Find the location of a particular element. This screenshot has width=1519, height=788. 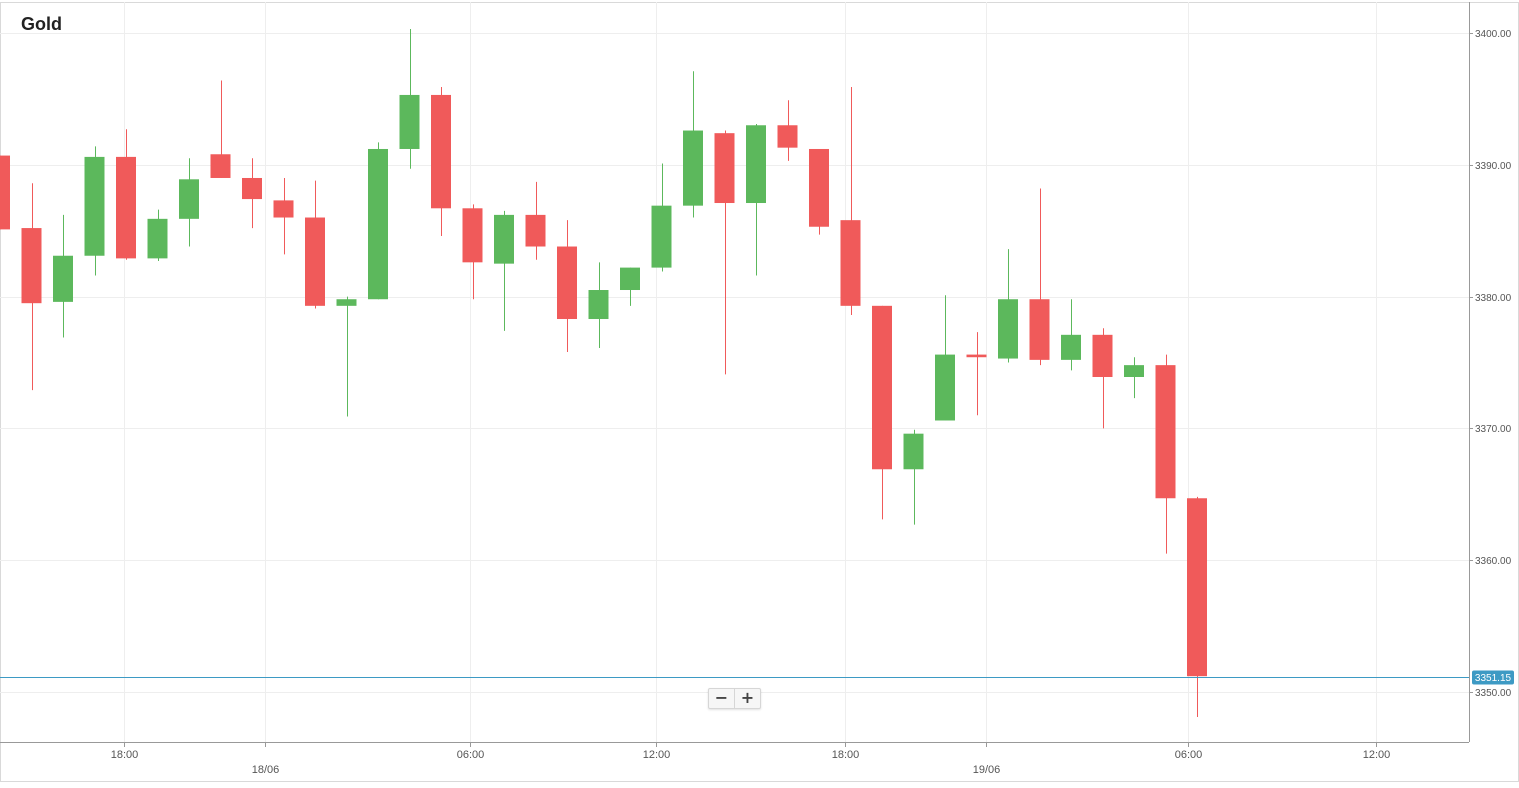

current-price-badge is located at coordinates (1493, 677).